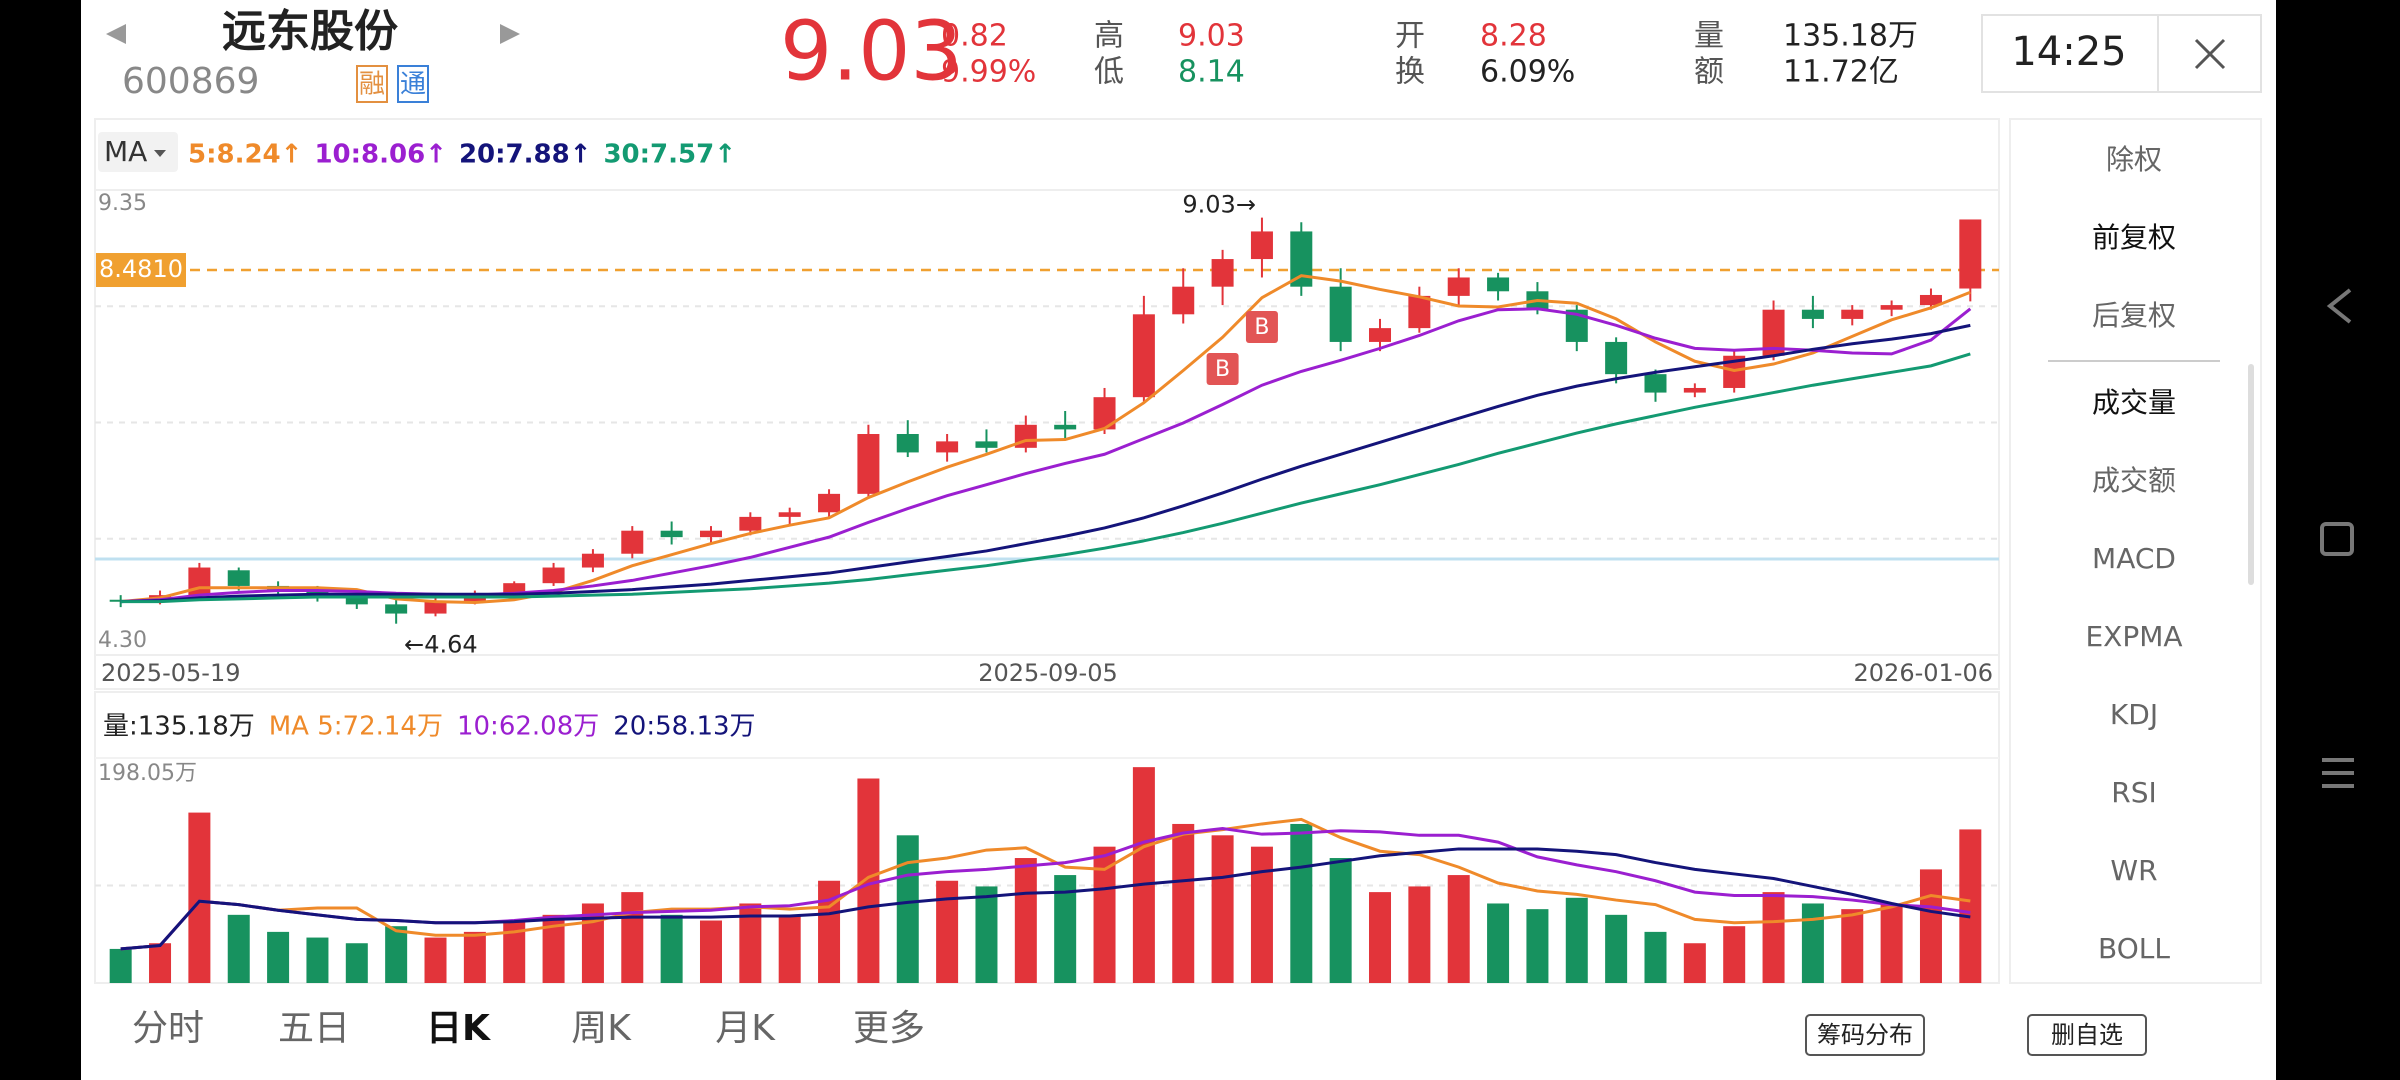  I want to click on close-button, so click(2210, 54).